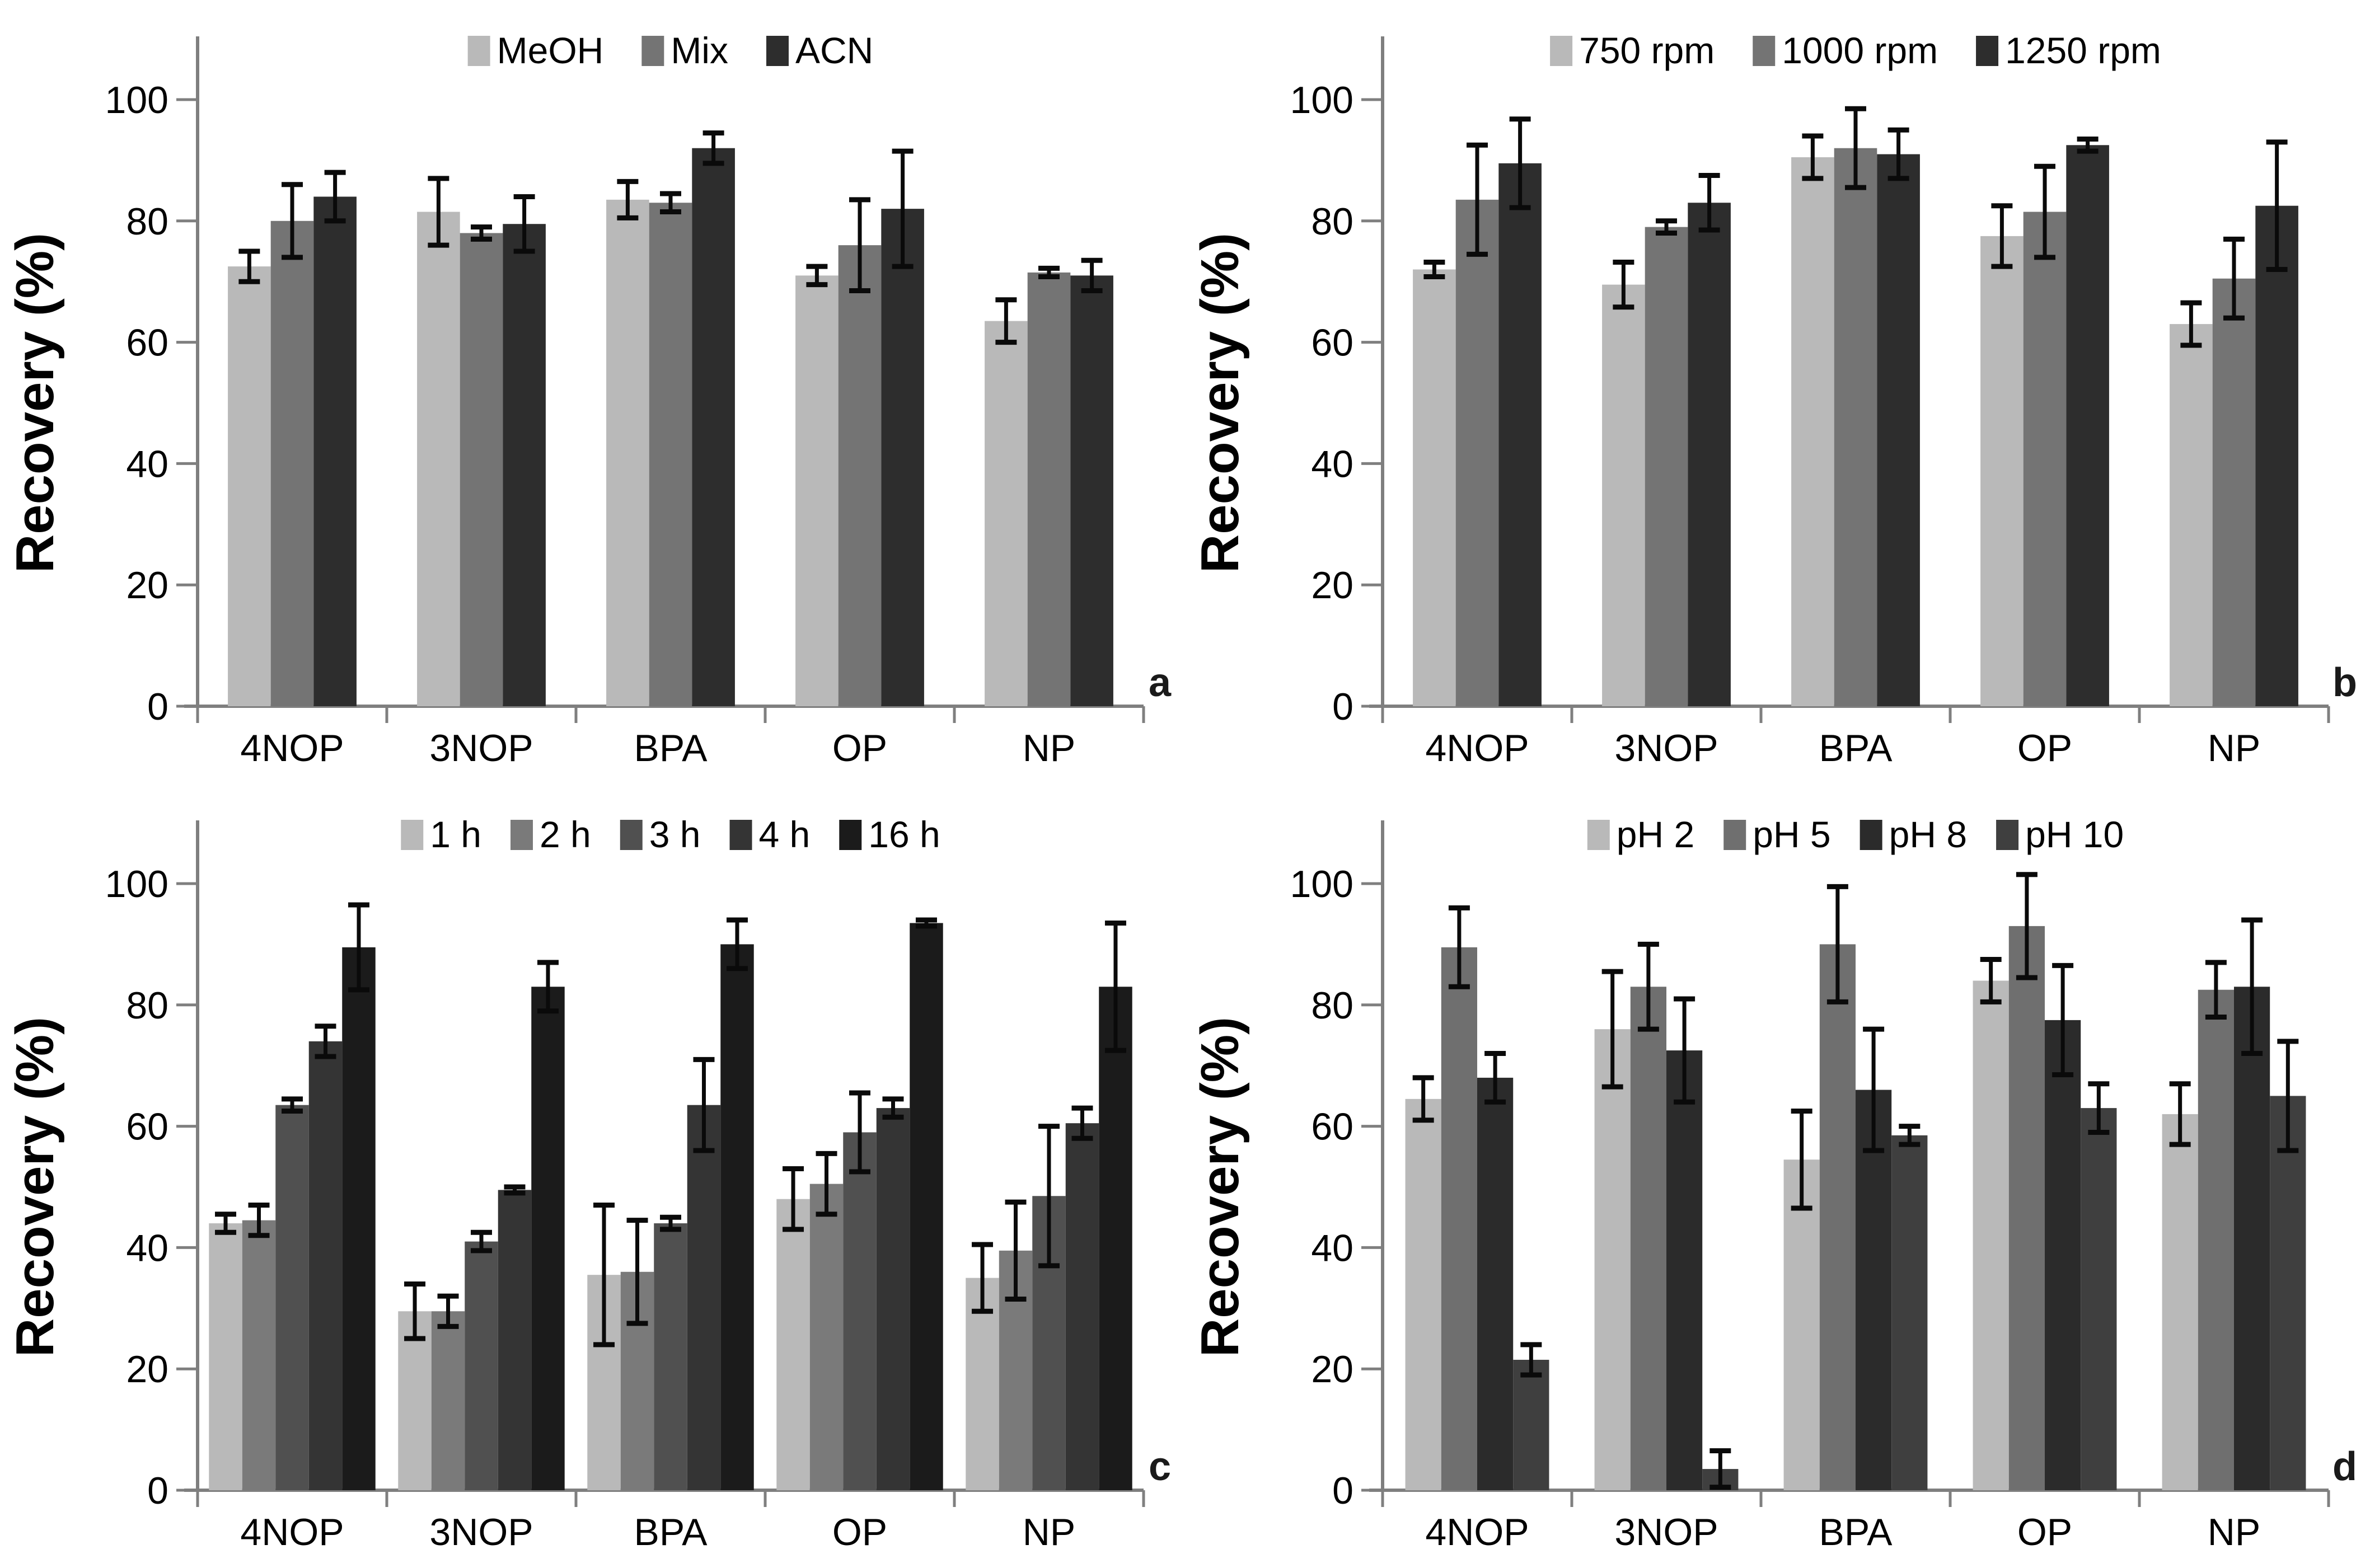  What do you see at coordinates (550, 50) in the screenshot?
I see `legend-label: MeOH` at bounding box center [550, 50].